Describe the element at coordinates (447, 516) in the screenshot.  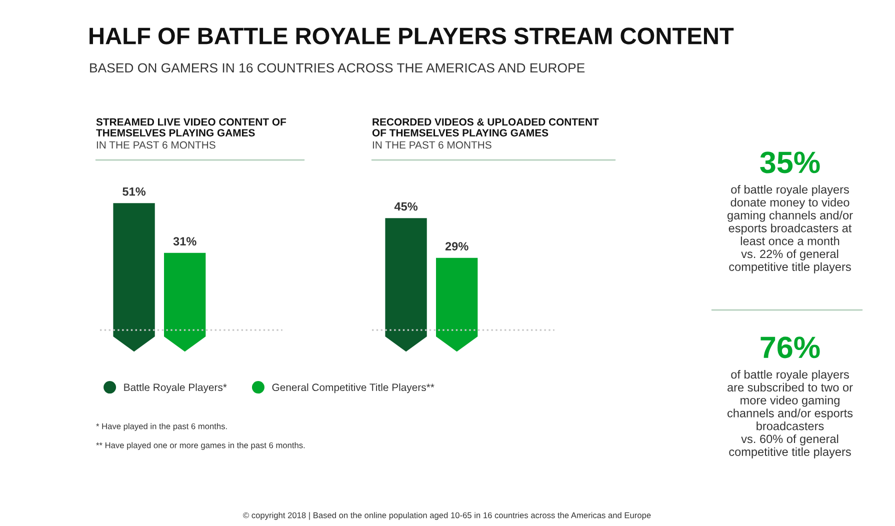
I see `text: © copyright 2018 | Based on the online population aged 10-65 in 16 countries across the Americas and Europe` at that location.